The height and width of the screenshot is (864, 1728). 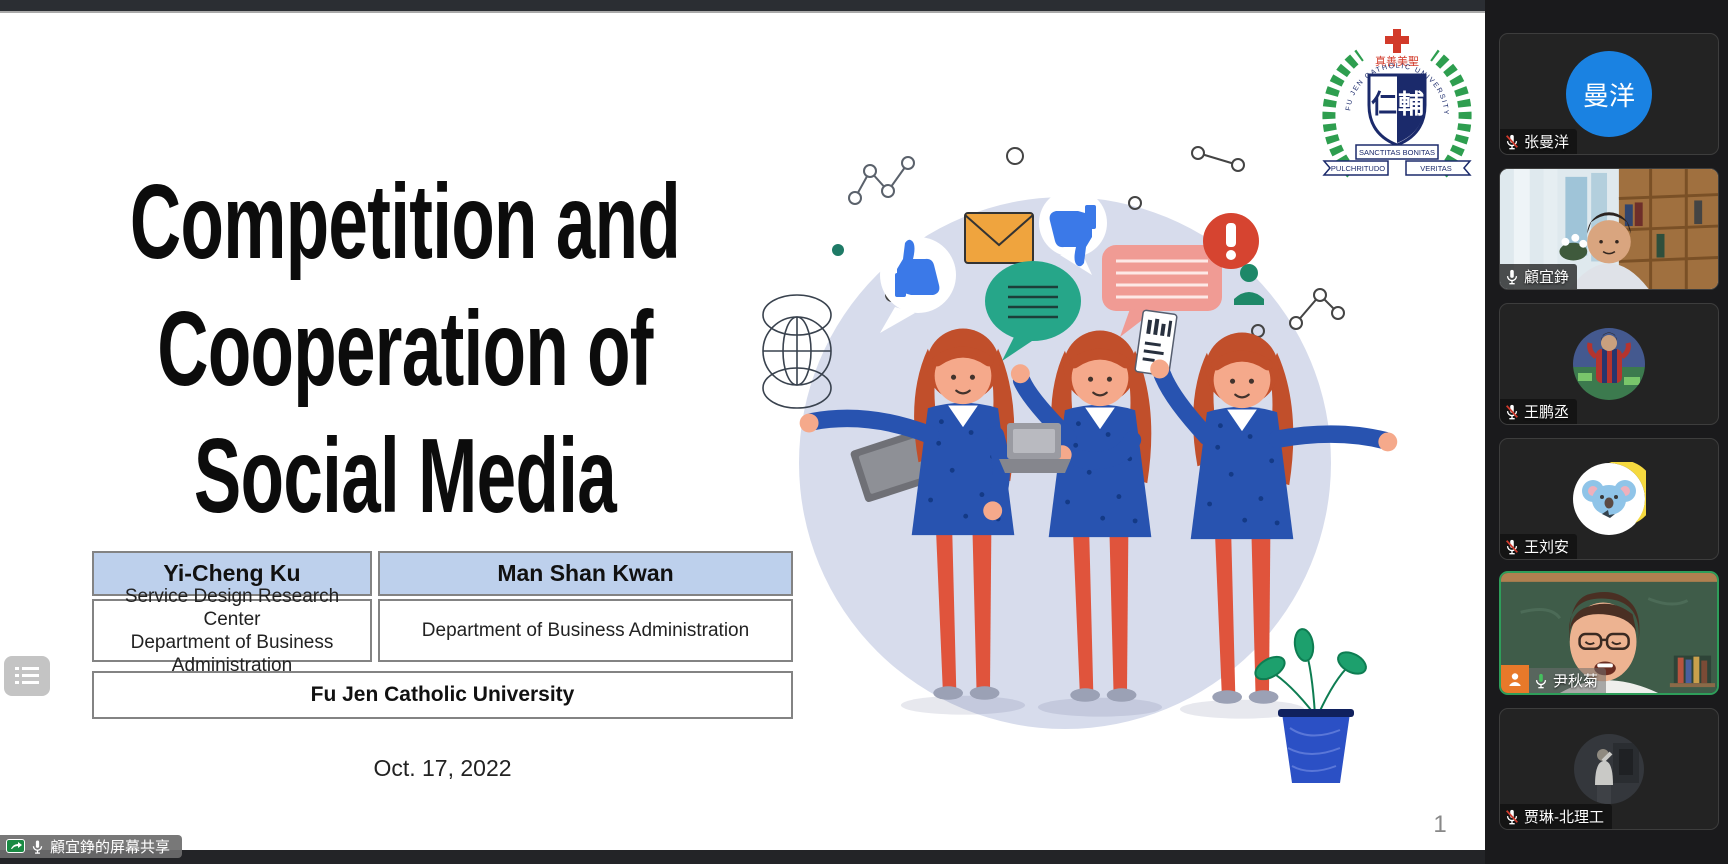 What do you see at coordinates (1397, 41) in the screenshot?
I see `cross-icon` at bounding box center [1397, 41].